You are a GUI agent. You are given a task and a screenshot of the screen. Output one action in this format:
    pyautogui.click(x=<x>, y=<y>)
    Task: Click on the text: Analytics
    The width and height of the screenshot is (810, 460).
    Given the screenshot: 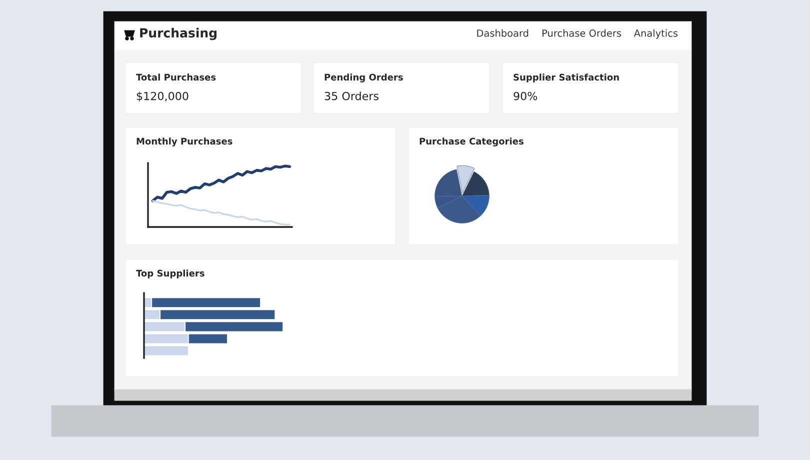 What is the action you would take?
    pyautogui.click(x=656, y=34)
    